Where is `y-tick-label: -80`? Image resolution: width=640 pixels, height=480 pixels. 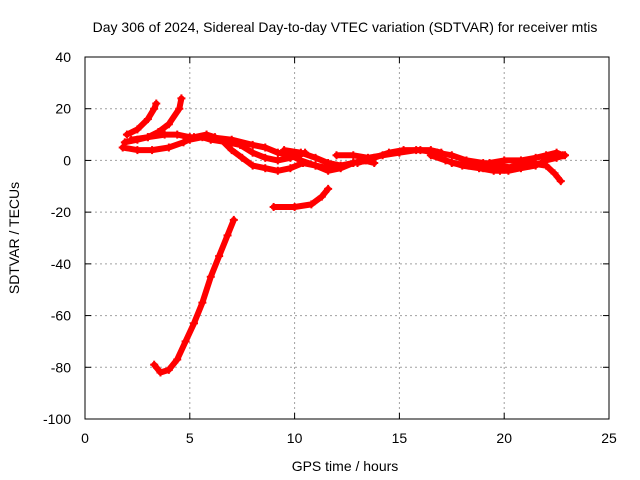 y-tick-label: -80 is located at coordinates (61, 367).